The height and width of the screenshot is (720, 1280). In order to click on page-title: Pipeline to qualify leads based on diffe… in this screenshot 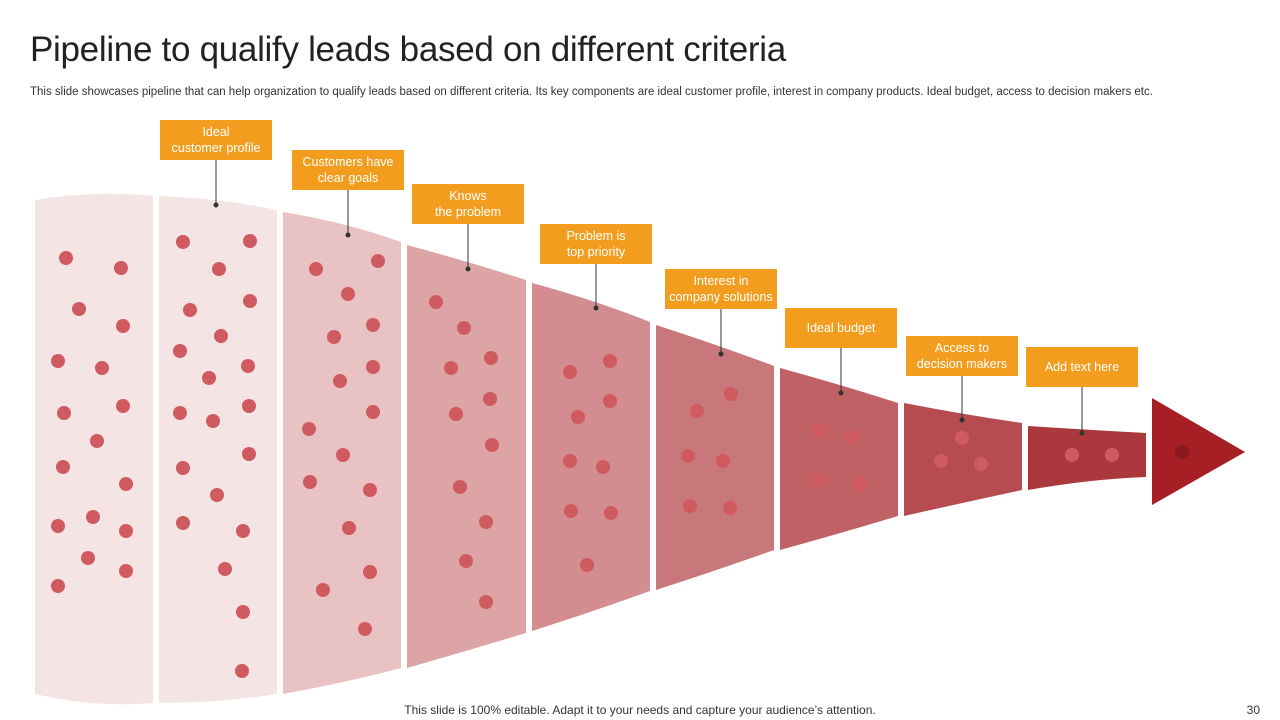, I will do `click(408, 49)`.